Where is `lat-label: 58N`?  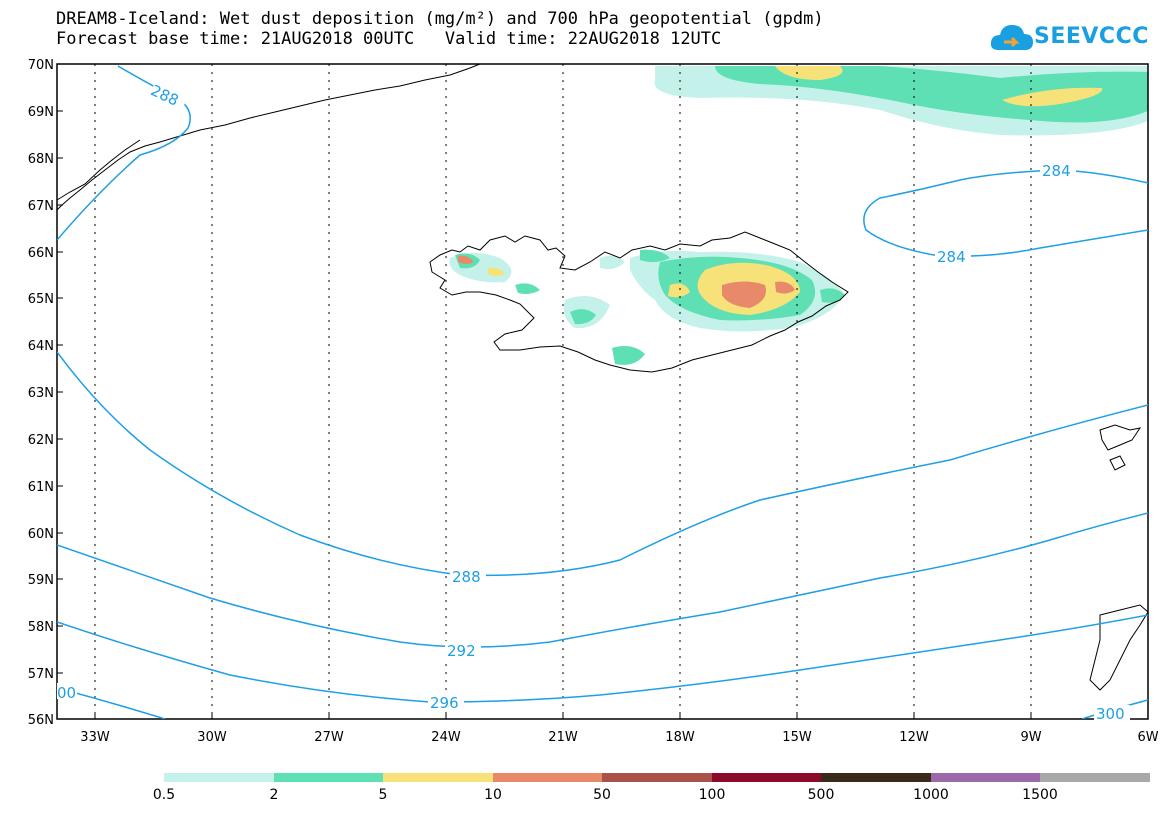
lat-label: 58N is located at coordinates (41, 627).